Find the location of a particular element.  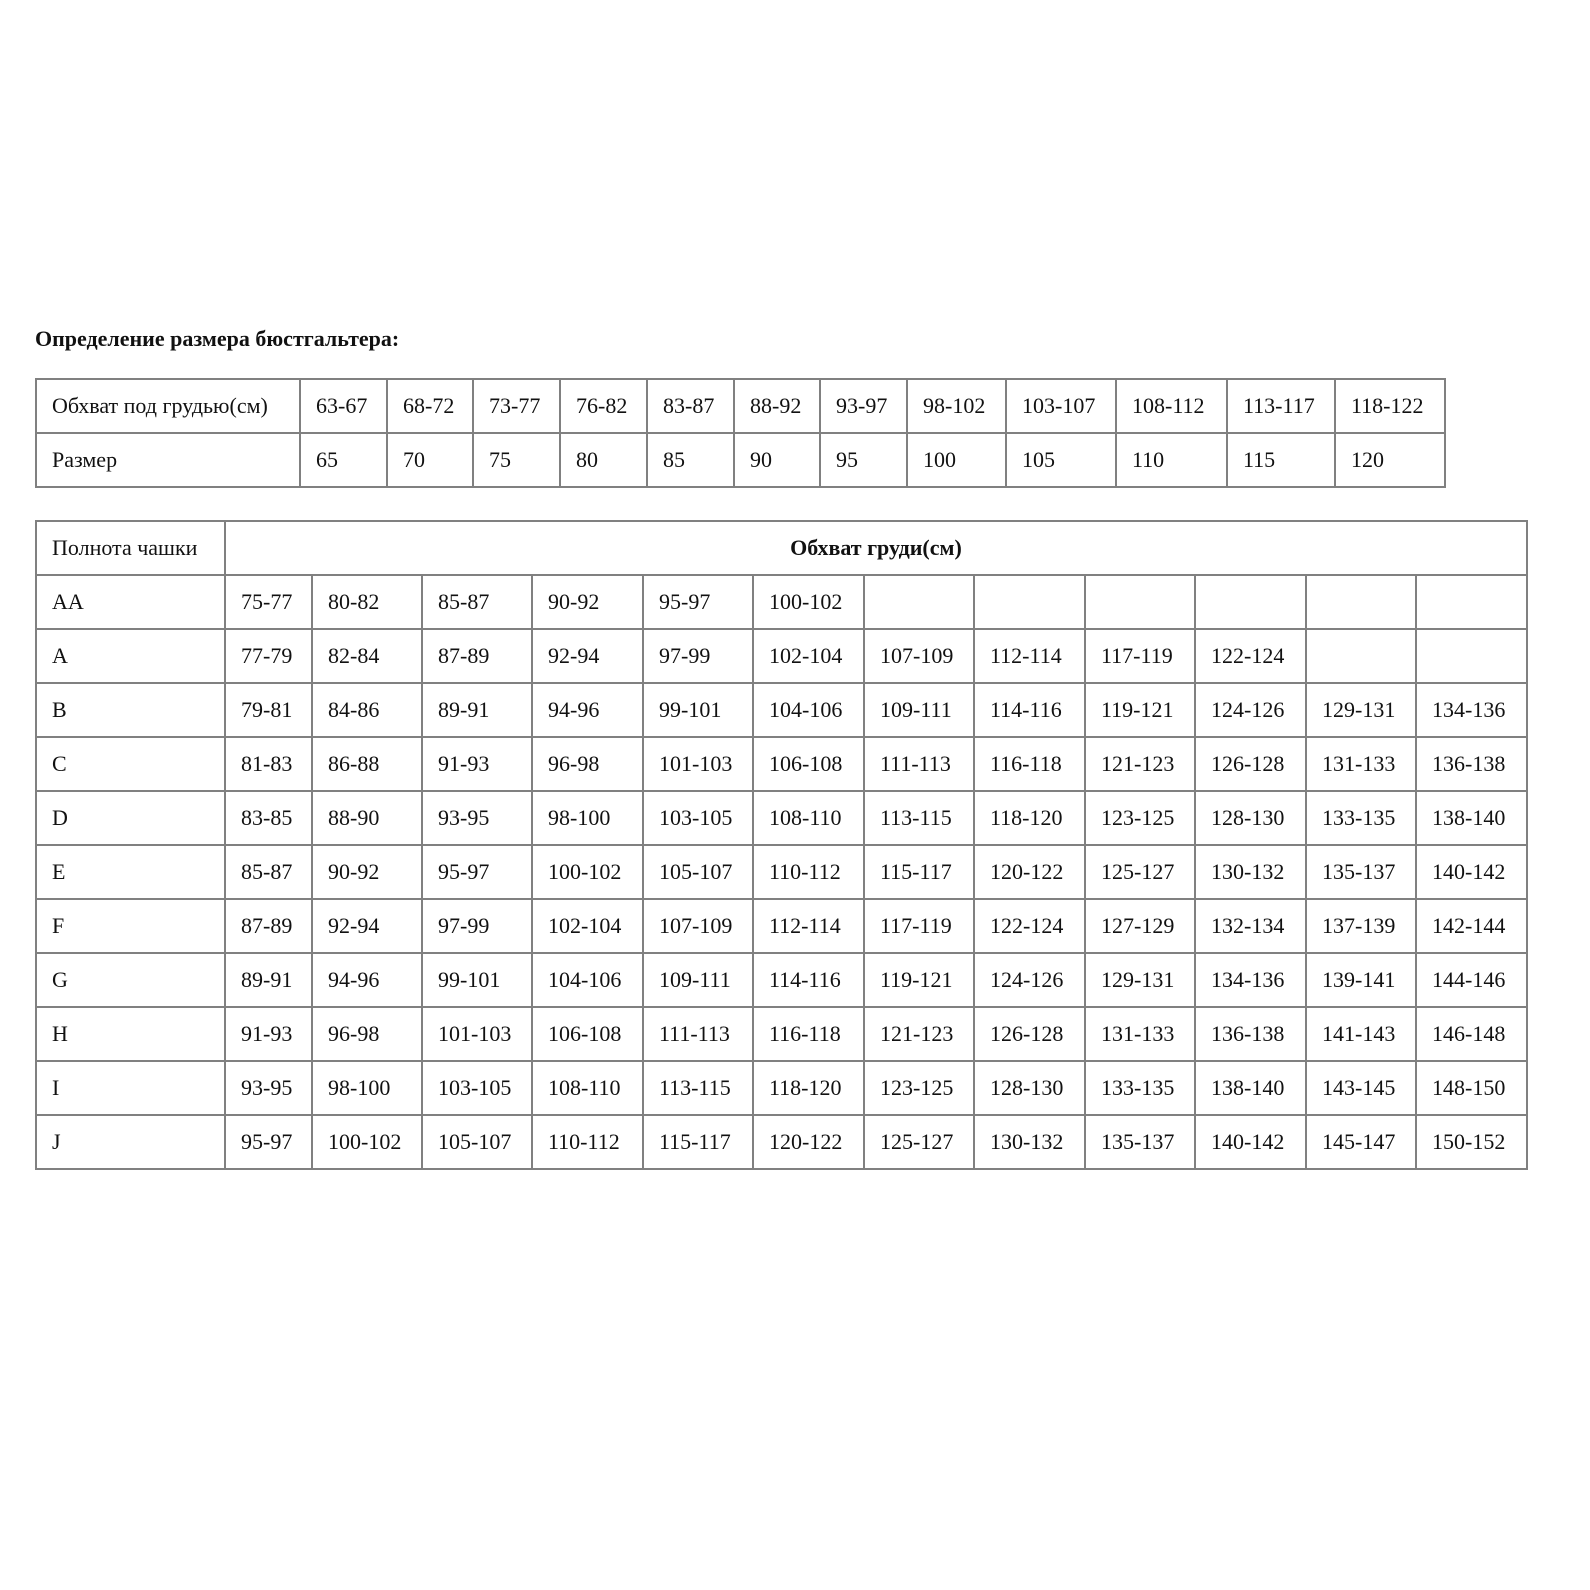

table-cell: 119-121 is located at coordinates (919, 980).